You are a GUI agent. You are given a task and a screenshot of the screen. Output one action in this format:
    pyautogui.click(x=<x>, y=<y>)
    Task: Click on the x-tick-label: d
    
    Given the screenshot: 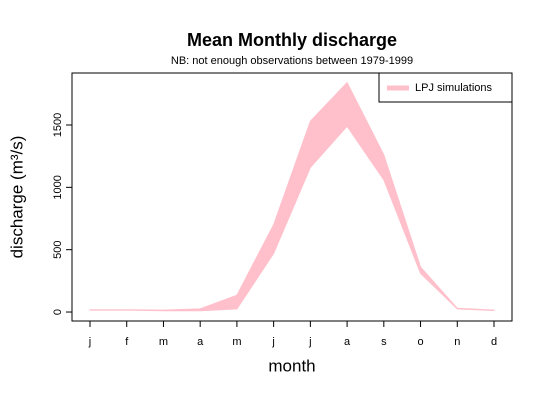 What is the action you would take?
    pyautogui.click(x=494, y=342)
    